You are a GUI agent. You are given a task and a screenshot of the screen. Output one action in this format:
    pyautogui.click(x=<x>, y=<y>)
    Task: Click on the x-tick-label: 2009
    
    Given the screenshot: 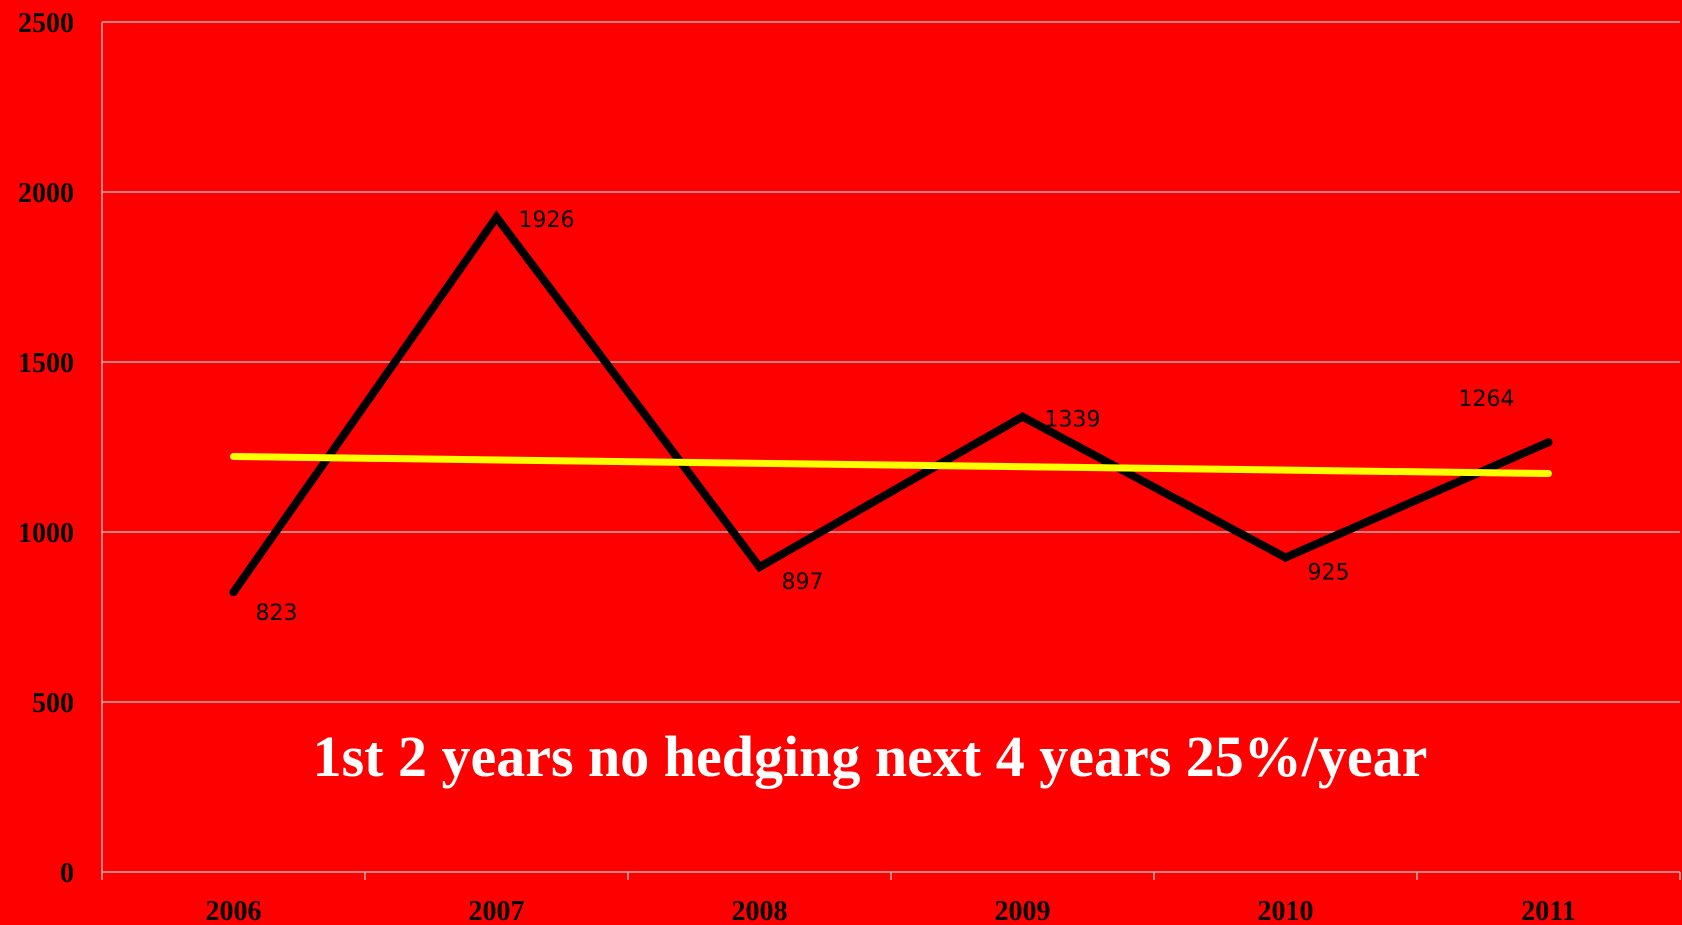 What is the action you would take?
    pyautogui.click(x=1023, y=910)
    